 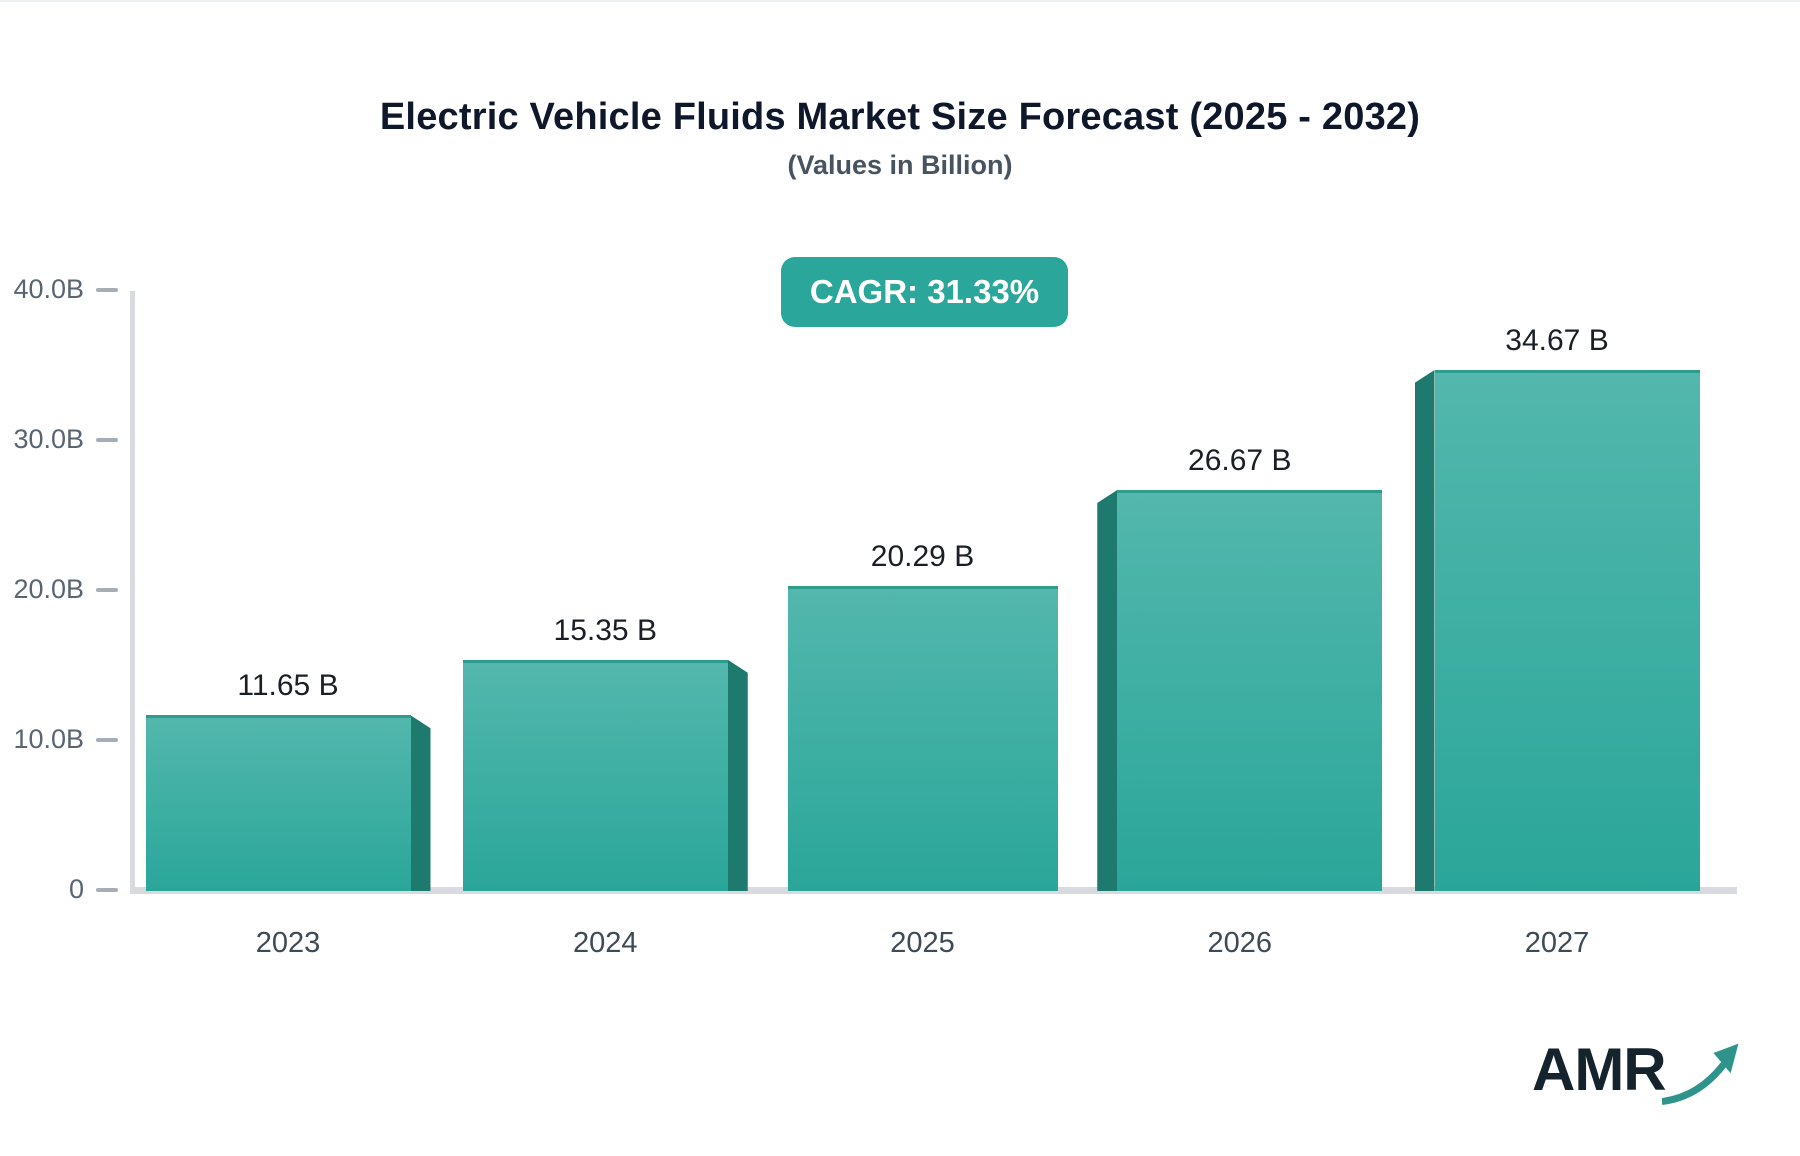 What do you see at coordinates (605, 630) in the screenshot?
I see `bar-value-label: 15.35 B` at bounding box center [605, 630].